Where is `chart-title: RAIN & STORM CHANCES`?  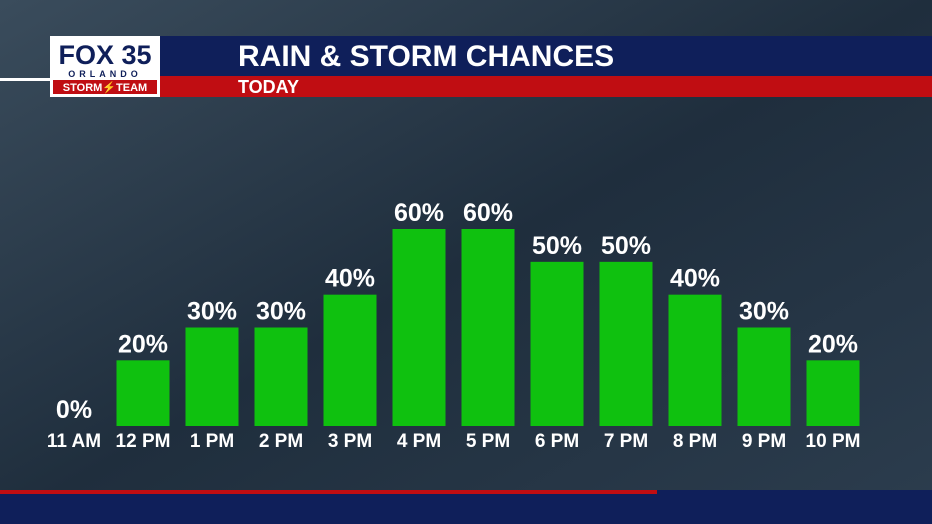 chart-title: RAIN & STORM CHANCES is located at coordinates (426, 56).